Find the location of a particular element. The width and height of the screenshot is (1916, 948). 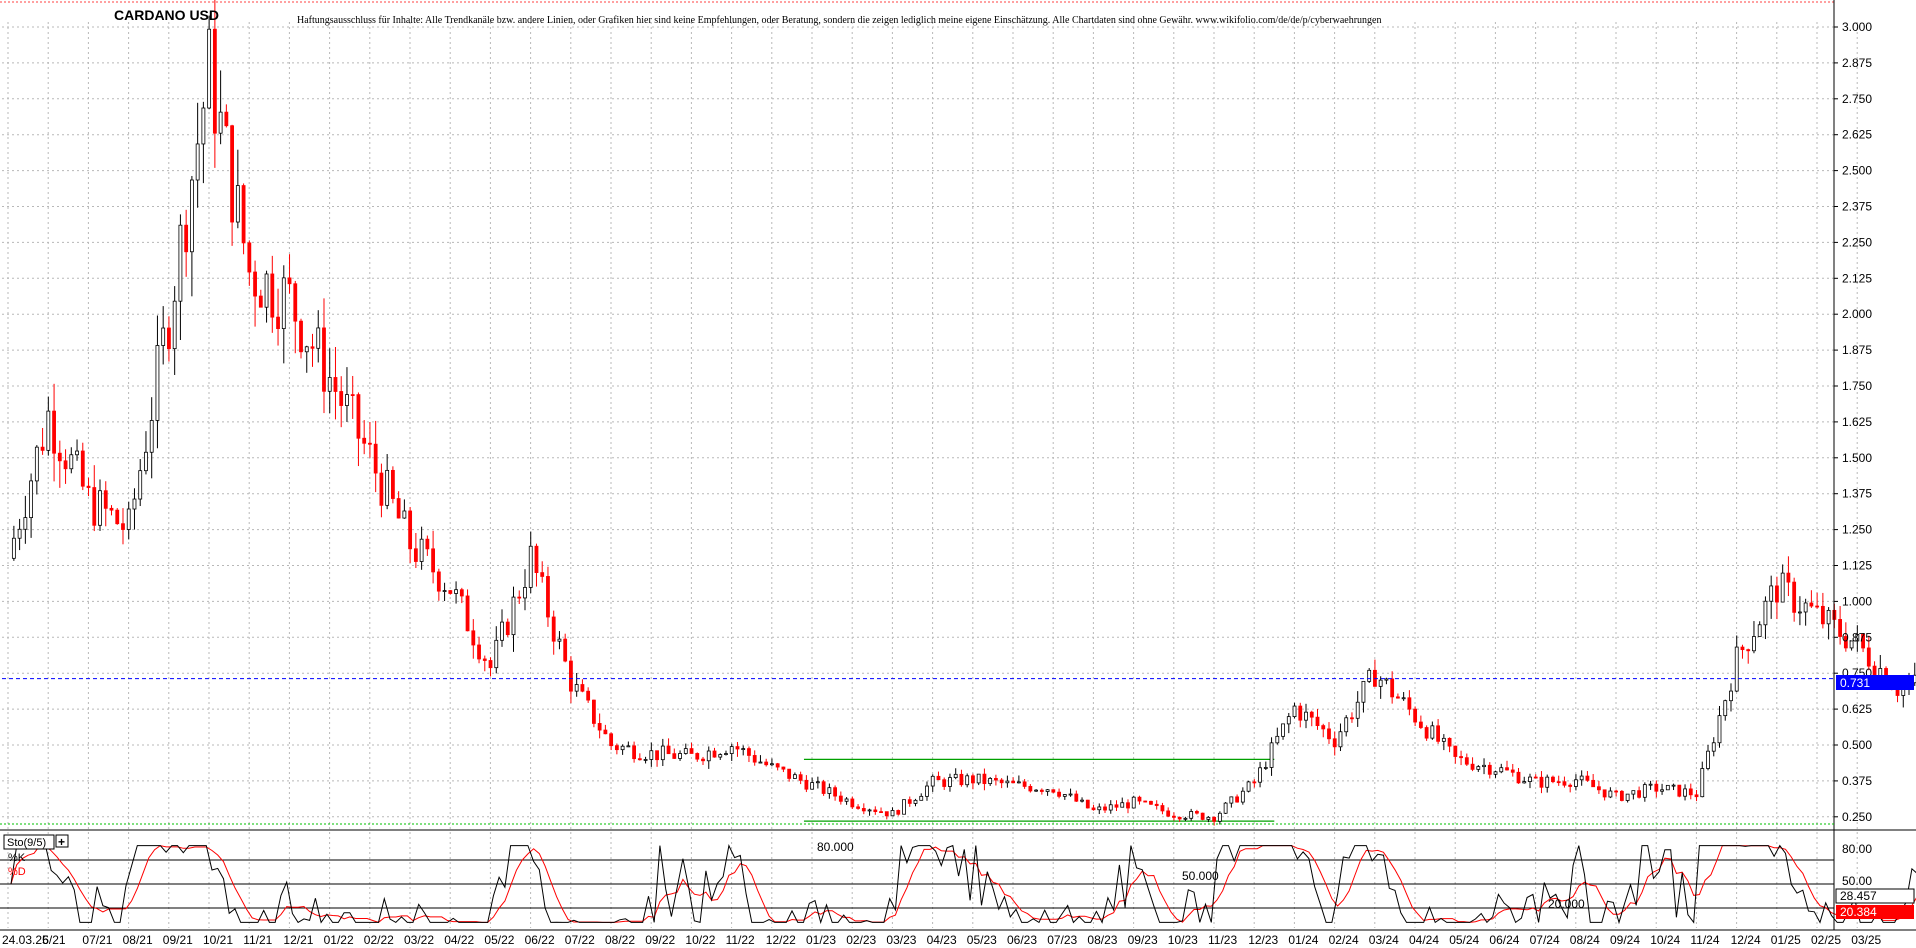

y-tick-label: 2.500 is located at coordinates (1857, 171).